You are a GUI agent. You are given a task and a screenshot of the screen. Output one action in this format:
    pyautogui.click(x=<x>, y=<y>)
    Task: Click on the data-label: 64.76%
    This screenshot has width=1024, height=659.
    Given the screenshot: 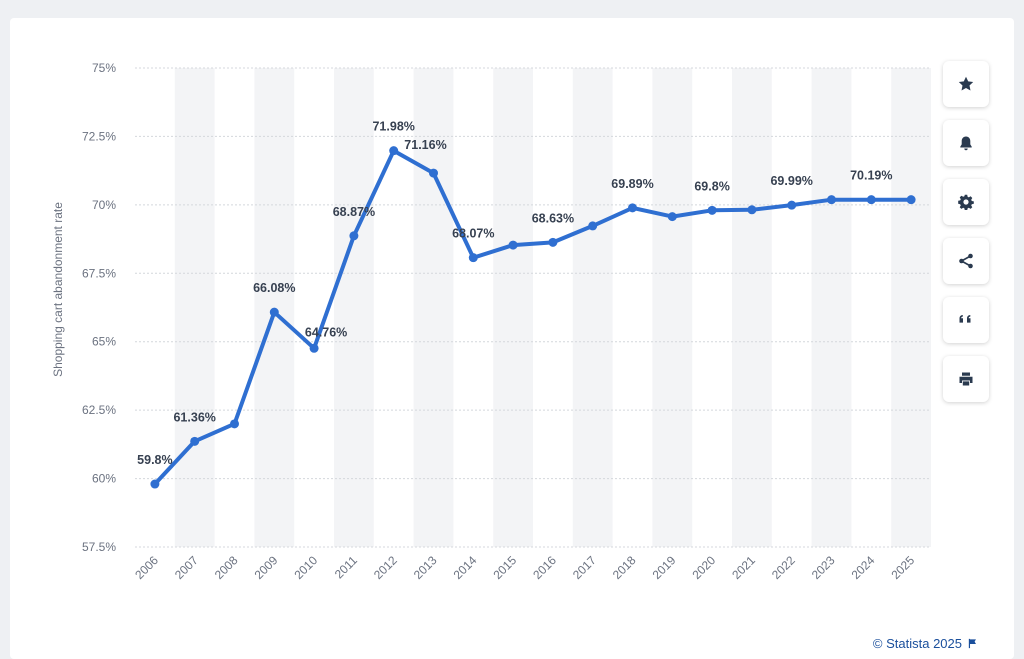 What is the action you would take?
    pyautogui.click(x=326, y=332)
    